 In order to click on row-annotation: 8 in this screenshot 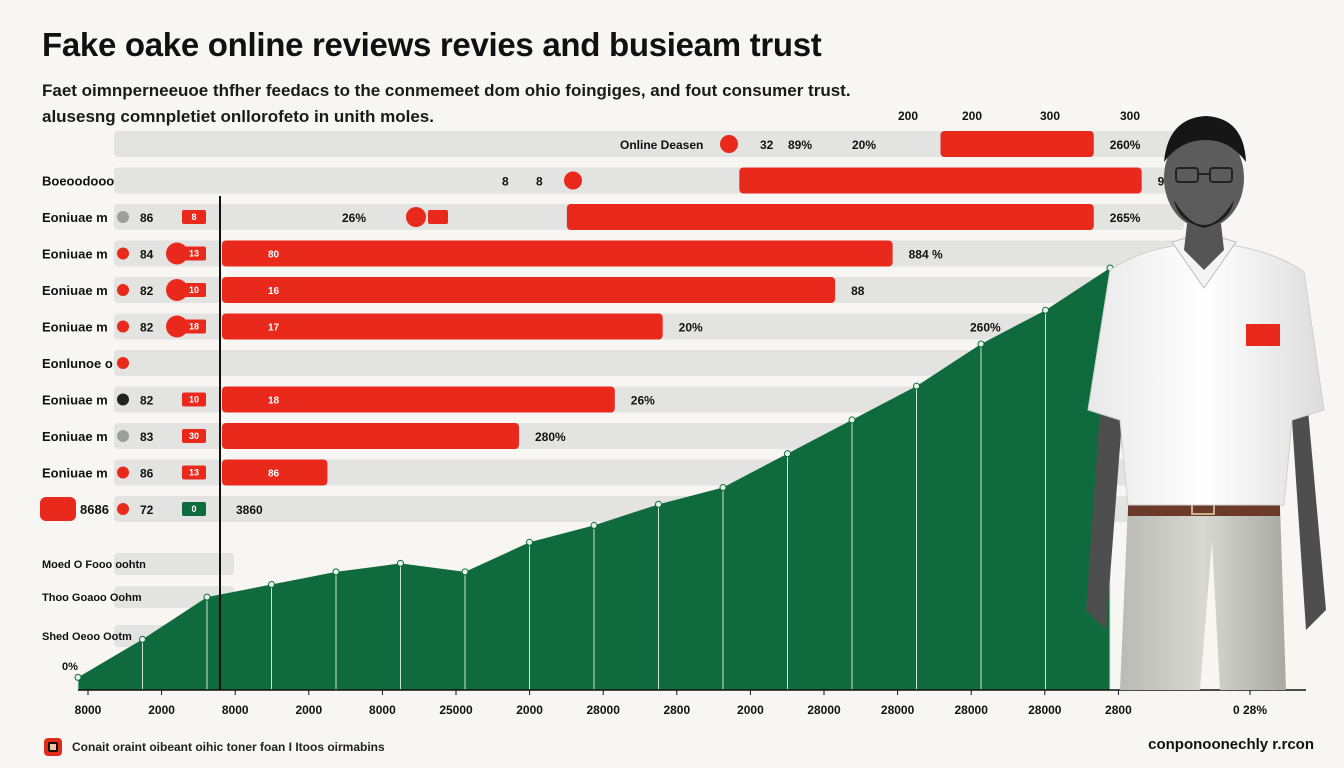, I will do `click(505, 182)`.